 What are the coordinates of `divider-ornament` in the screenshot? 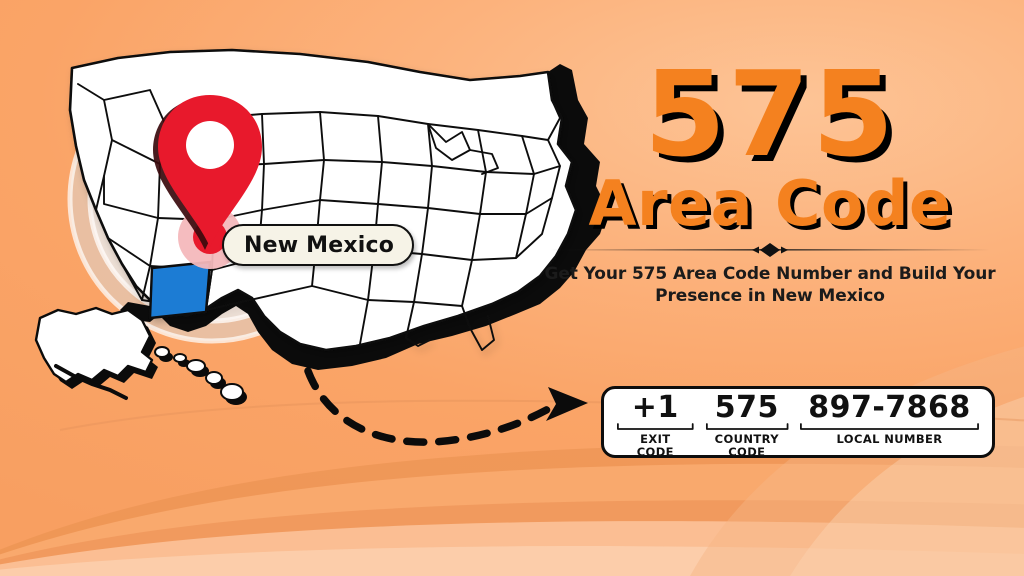 It's located at (770, 250).